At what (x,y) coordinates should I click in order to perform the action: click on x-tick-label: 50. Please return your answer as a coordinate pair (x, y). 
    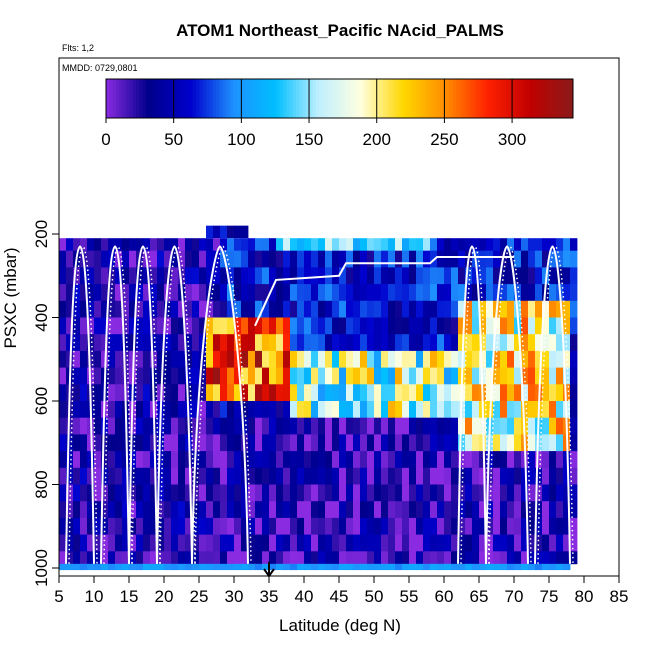
    Looking at the image, I should click on (374, 596).